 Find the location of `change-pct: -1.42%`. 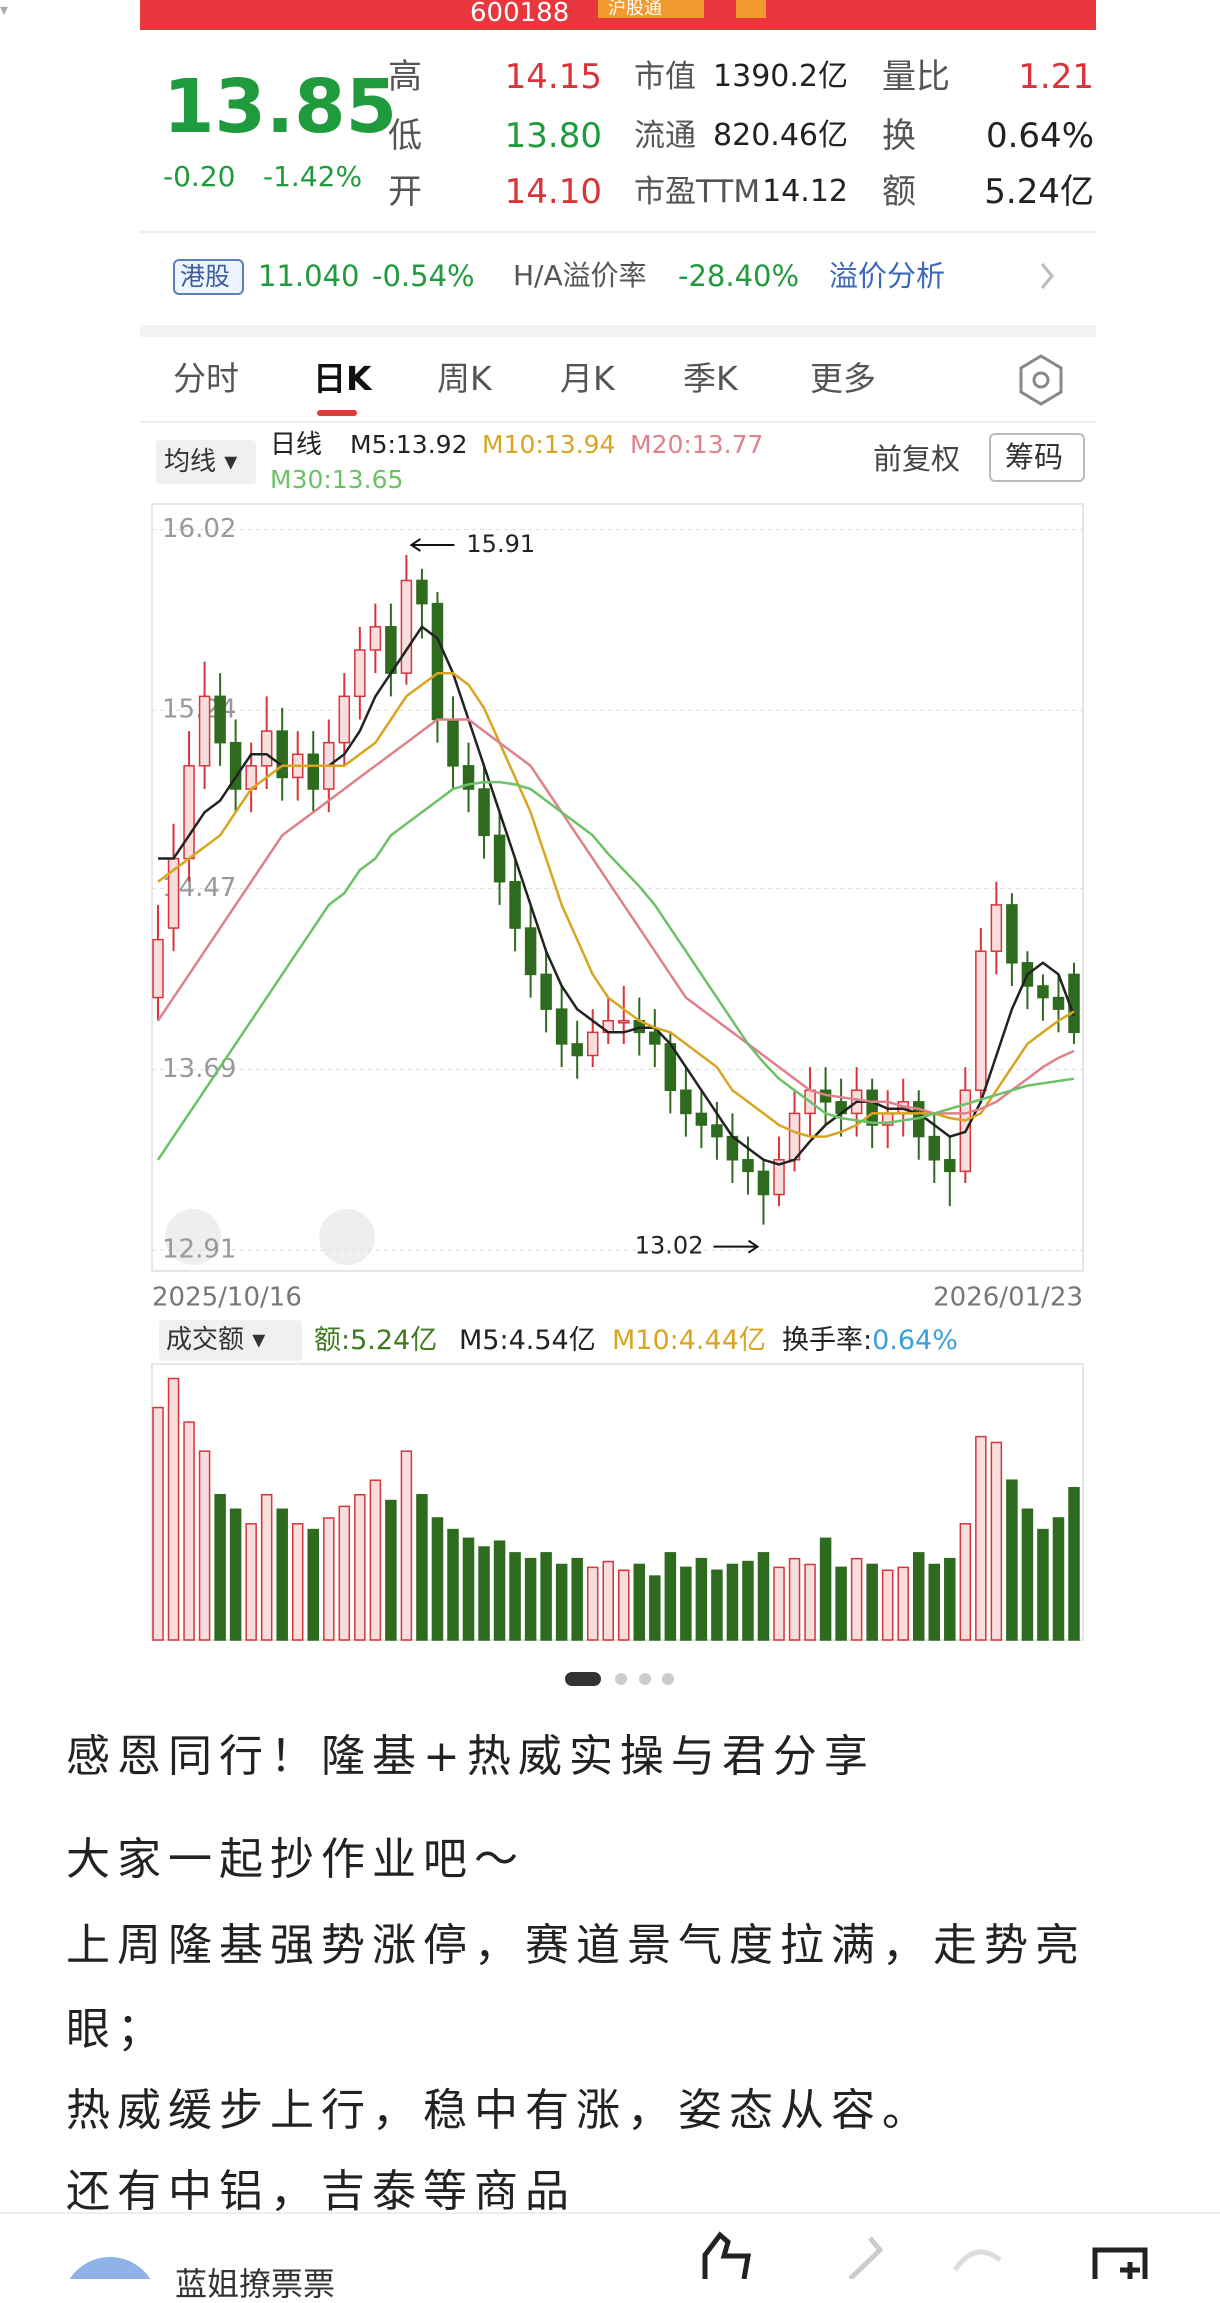

change-pct: -1.42% is located at coordinates (313, 176).